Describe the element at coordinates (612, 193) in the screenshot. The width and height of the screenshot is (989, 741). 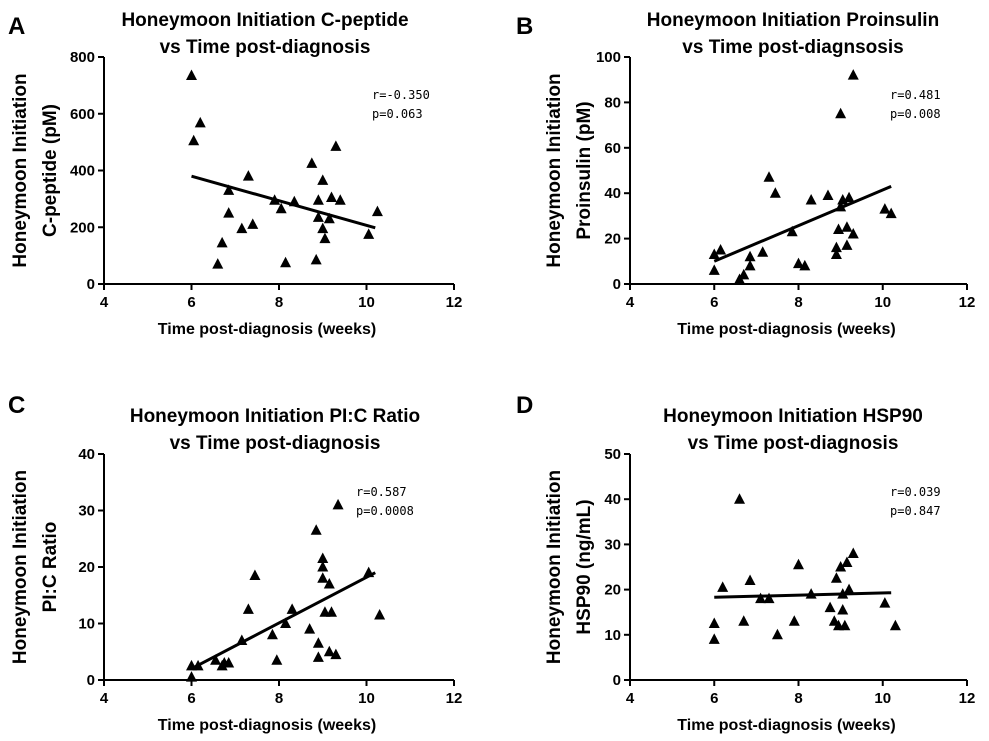
I see `y-tick-label: 40` at that location.